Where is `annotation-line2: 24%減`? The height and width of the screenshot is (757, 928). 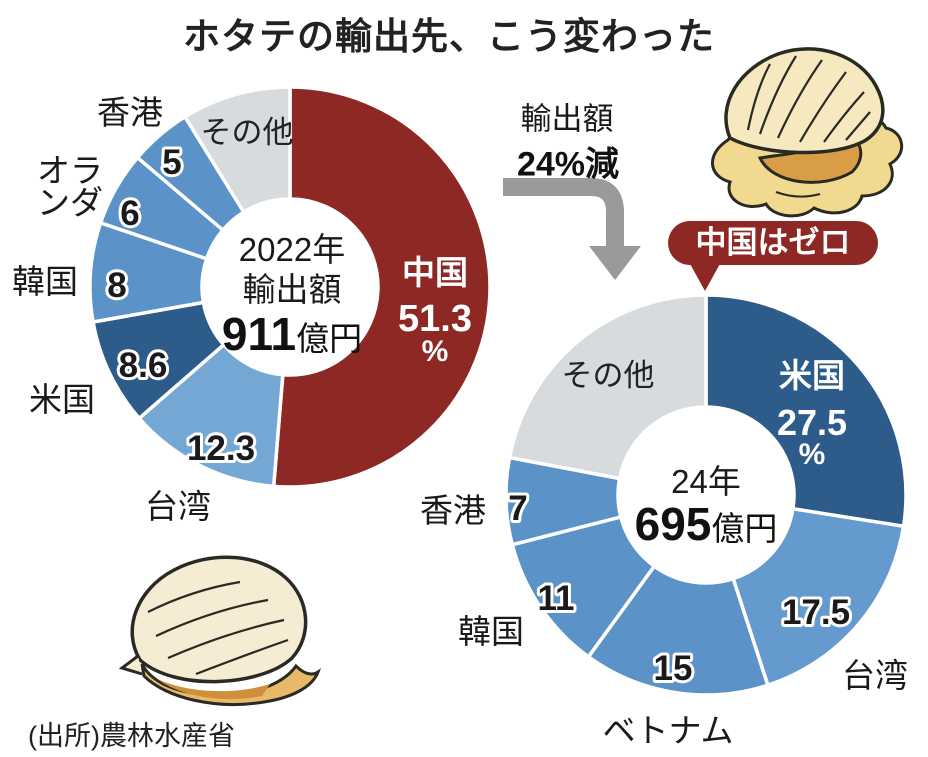 annotation-line2: 24%減 is located at coordinates (568, 164).